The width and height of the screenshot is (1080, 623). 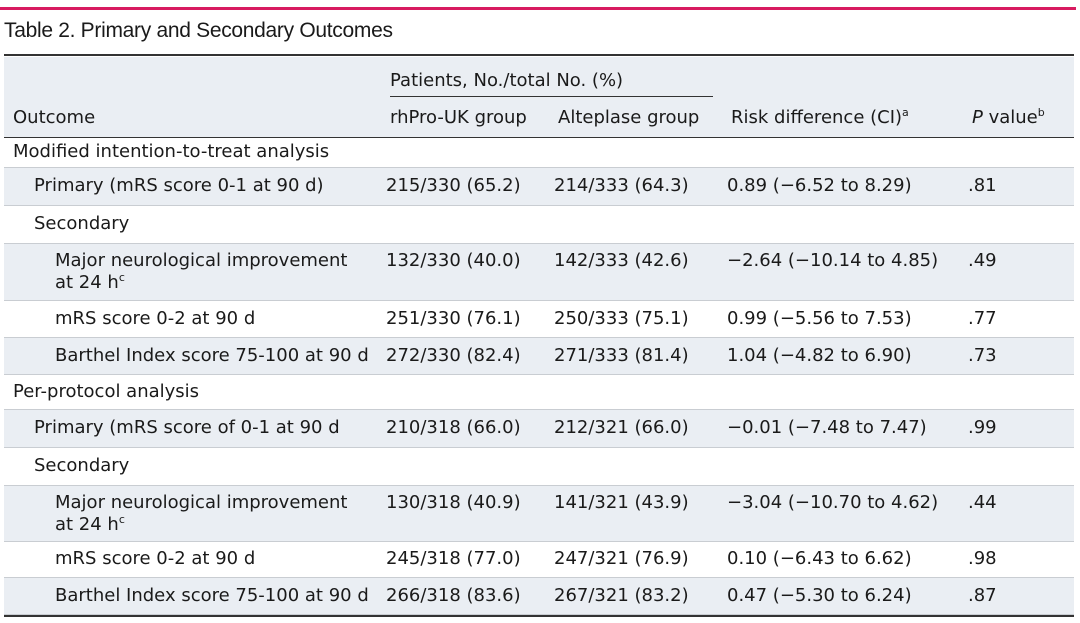 I want to click on alteplase-cell: 247/321 (76.9), so click(x=621, y=558).